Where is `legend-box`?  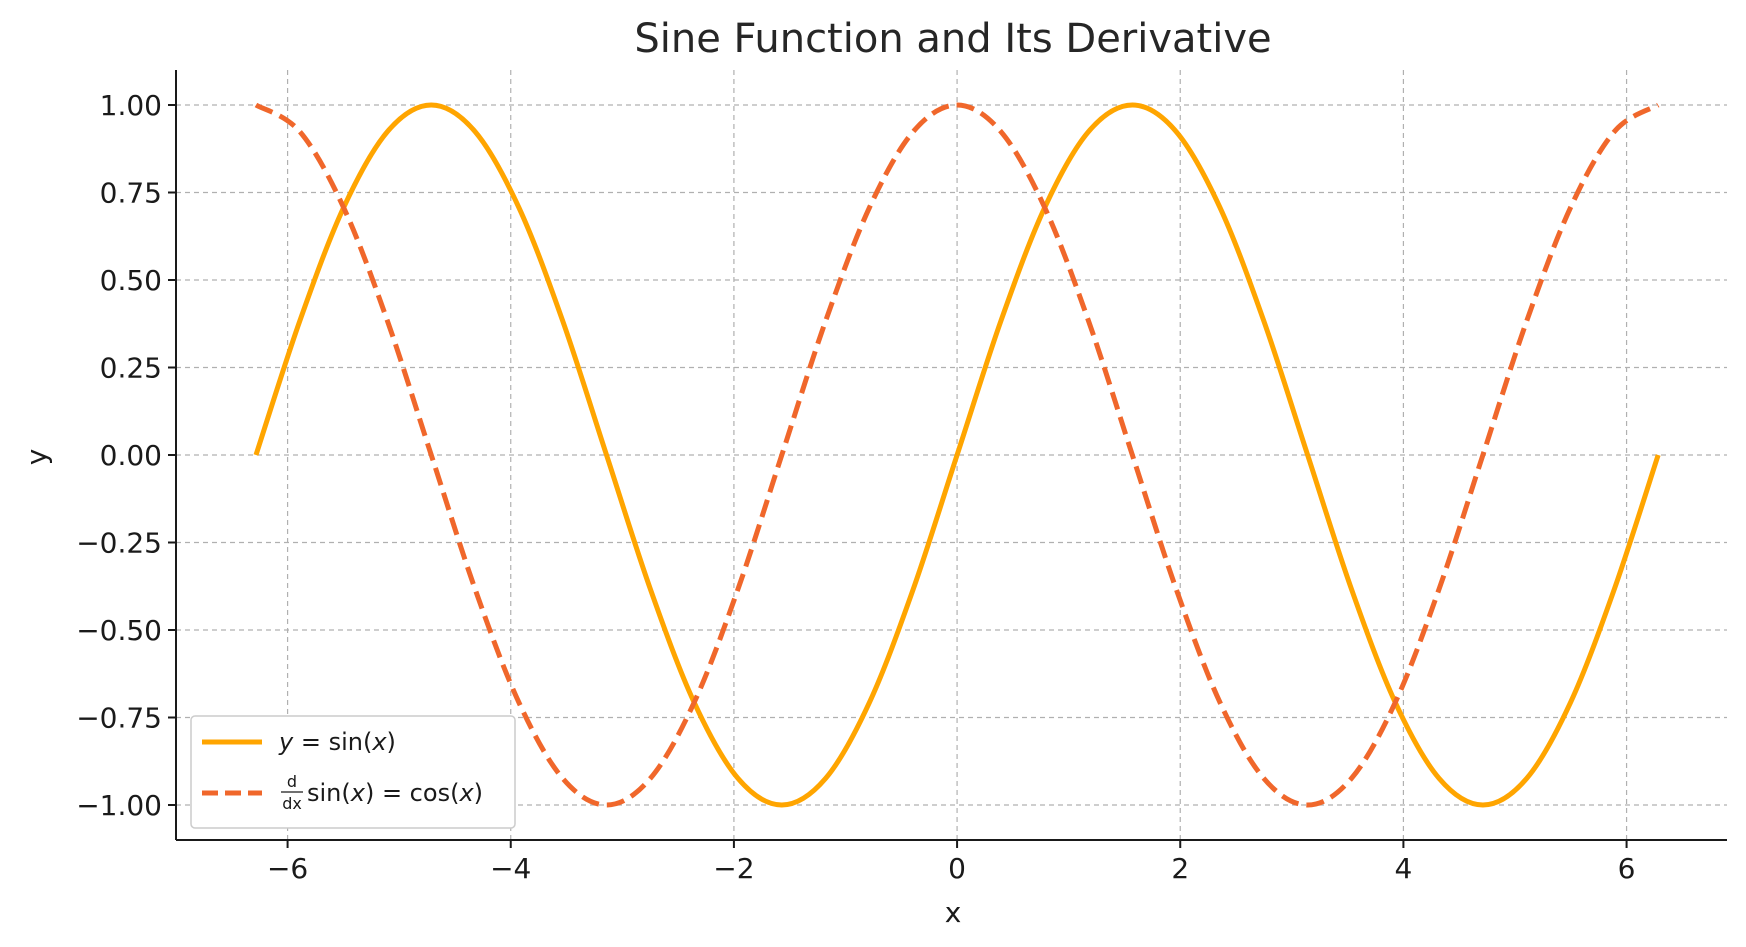 legend-box is located at coordinates (353, 772).